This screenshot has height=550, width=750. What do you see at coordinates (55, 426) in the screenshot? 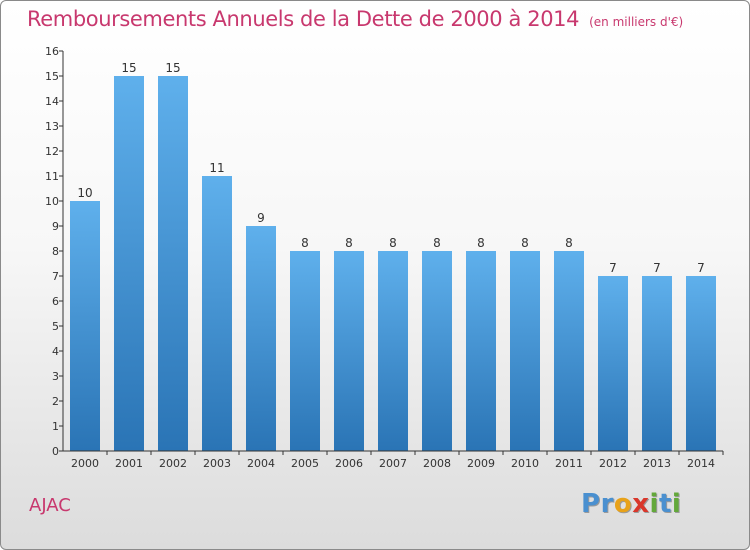
I see `y-tick-label: 1` at bounding box center [55, 426].